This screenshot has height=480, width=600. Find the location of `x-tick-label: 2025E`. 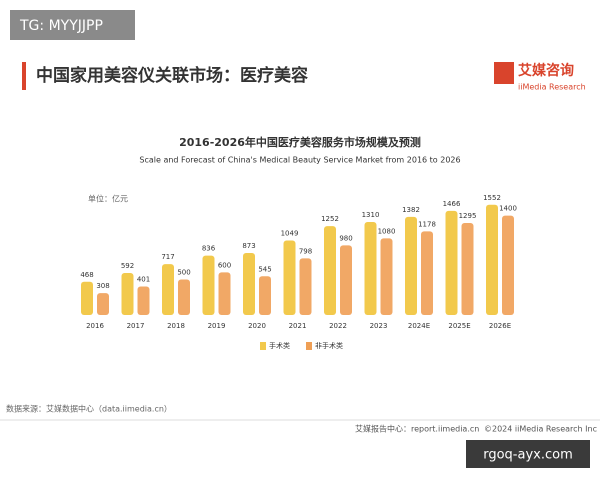

x-tick-label: 2025E is located at coordinates (459, 326).